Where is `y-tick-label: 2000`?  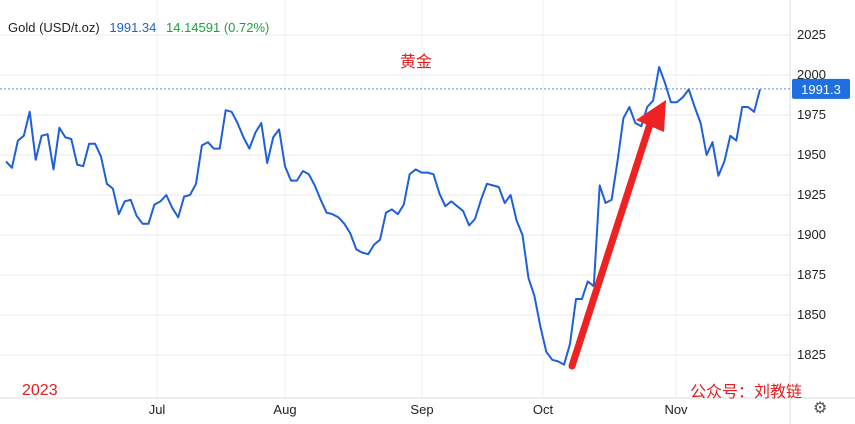 y-tick-label: 2000 is located at coordinates (811, 74).